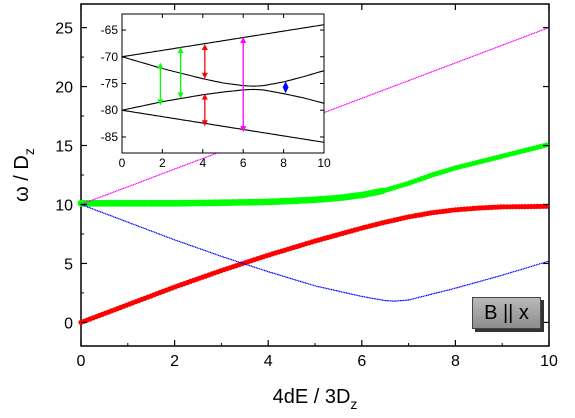 This screenshot has height=418, width=575. Describe the element at coordinates (243, 163) in the screenshot. I see `inset-x-tick-label: 6` at that location.